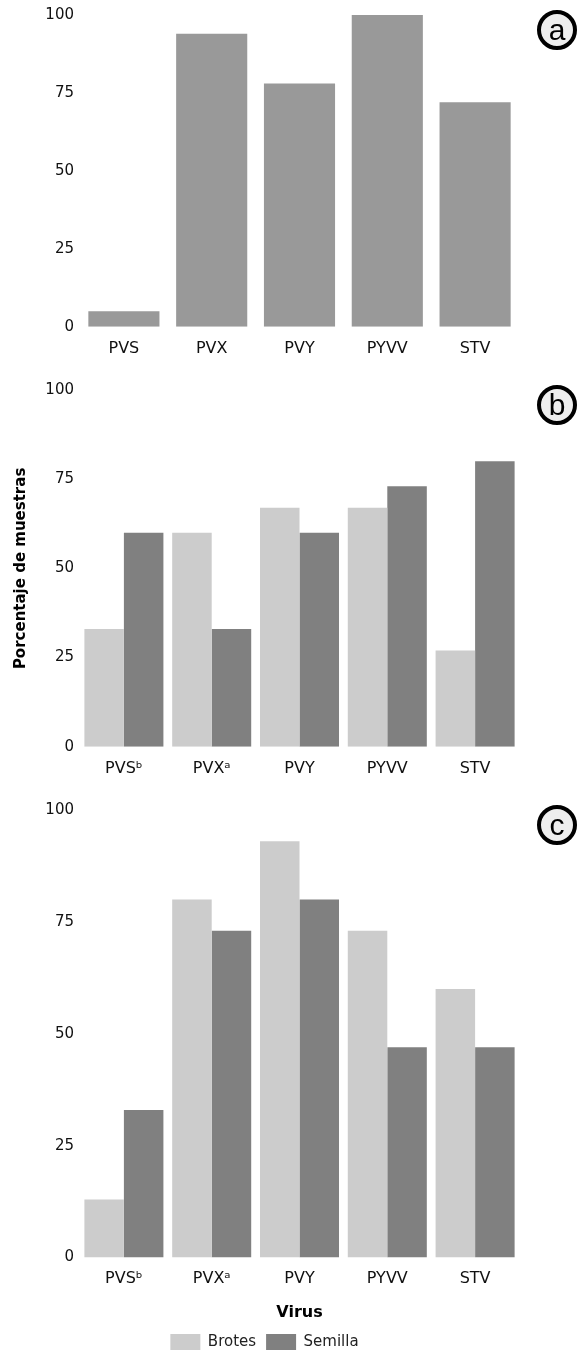 The width and height of the screenshot is (579, 1365). Describe the element at coordinates (232, 1340) in the screenshot. I see `legend-label: Brotes` at that location.